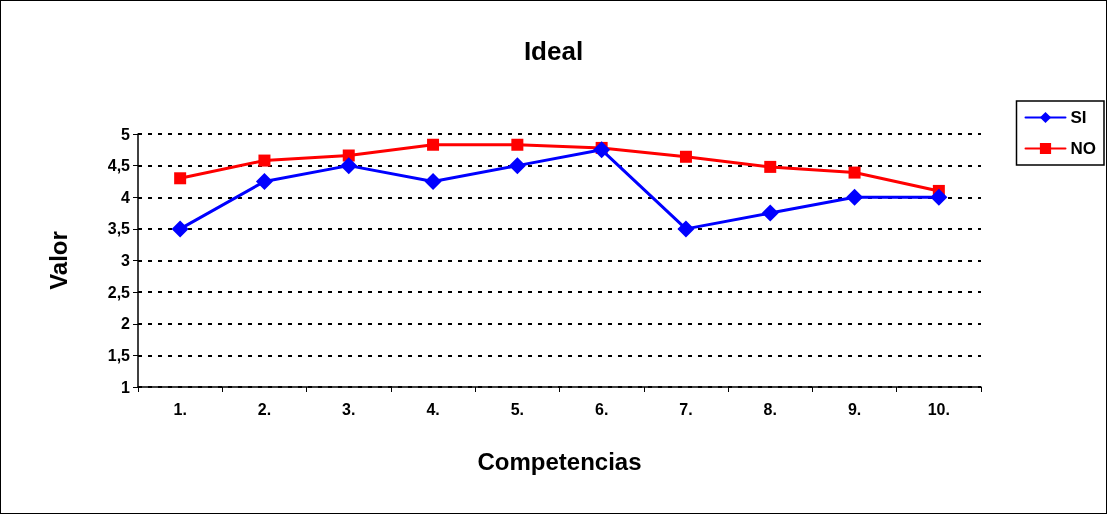 The image size is (1107, 514). What do you see at coordinates (601, 409) in the screenshot?
I see `x-tick-label: 6.` at bounding box center [601, 409].